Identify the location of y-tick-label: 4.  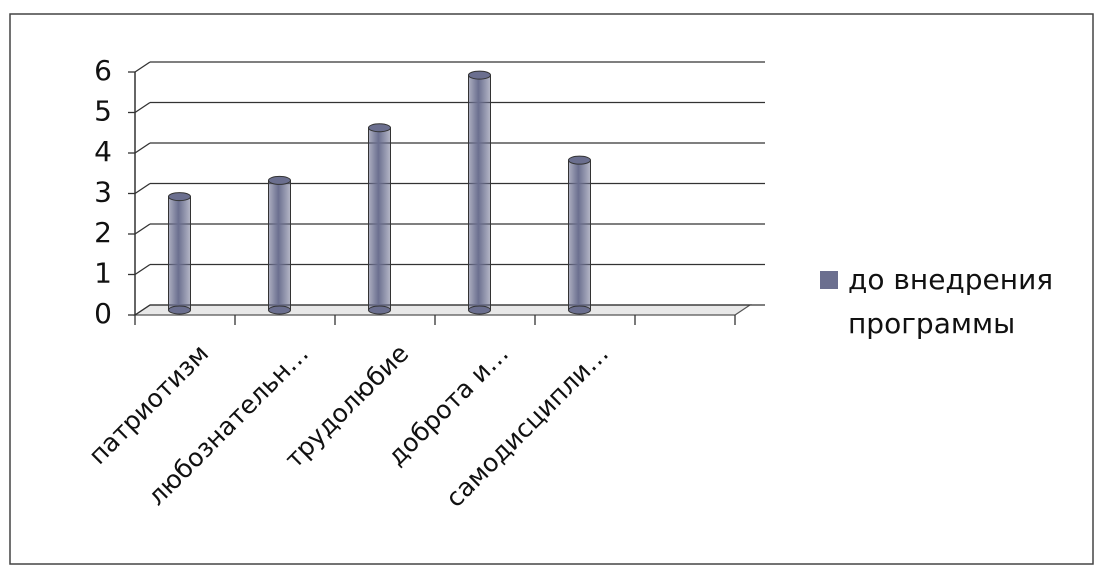
(103, 151).